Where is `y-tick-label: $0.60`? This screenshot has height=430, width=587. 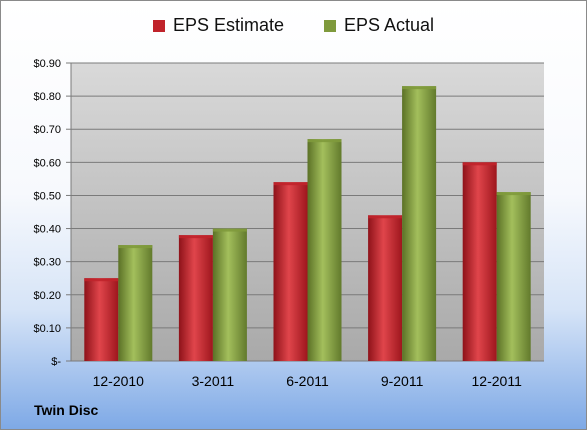 y-tick-label: $0.60 is located at coordinates (47, 163).